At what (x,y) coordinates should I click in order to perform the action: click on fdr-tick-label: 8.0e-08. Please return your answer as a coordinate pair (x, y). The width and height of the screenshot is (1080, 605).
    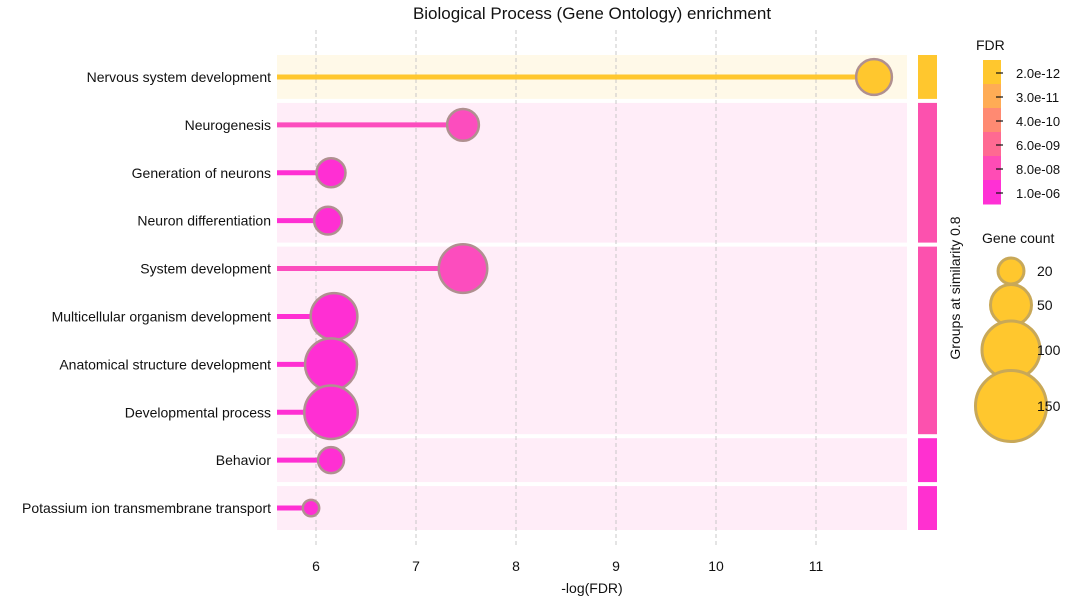
    Looking at the image, I should click on (1038, 169).